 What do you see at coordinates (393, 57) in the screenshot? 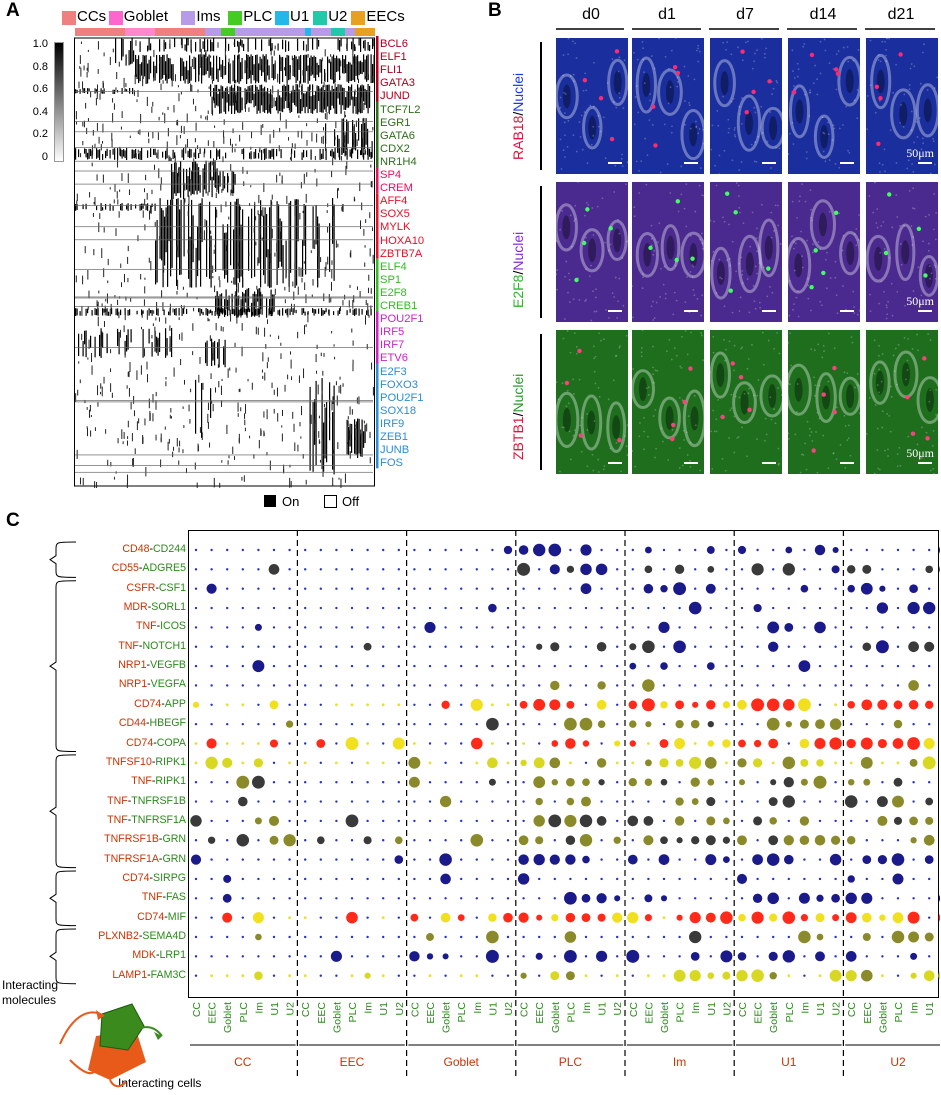
I see `gene-label-elf1: ELF1` at bounding box center [393, 57].